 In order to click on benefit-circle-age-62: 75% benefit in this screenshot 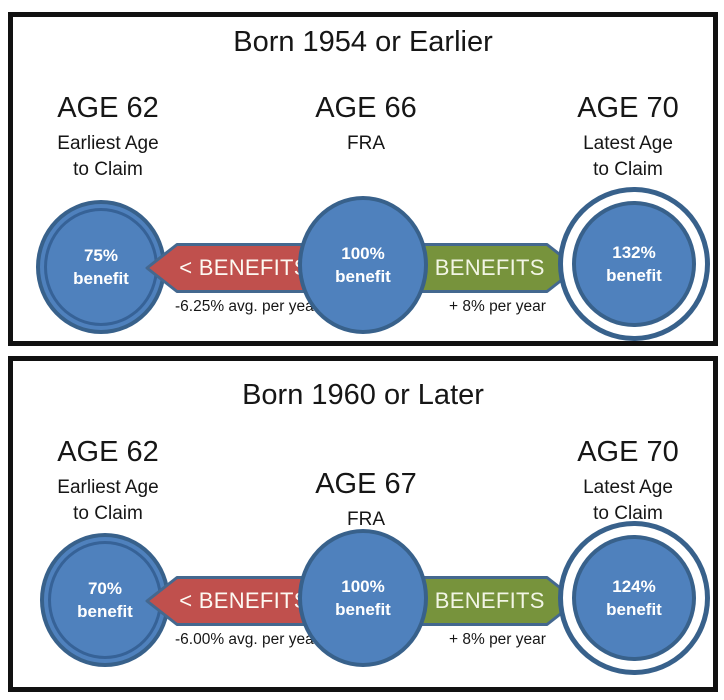, I will do `click(101, 267)`.